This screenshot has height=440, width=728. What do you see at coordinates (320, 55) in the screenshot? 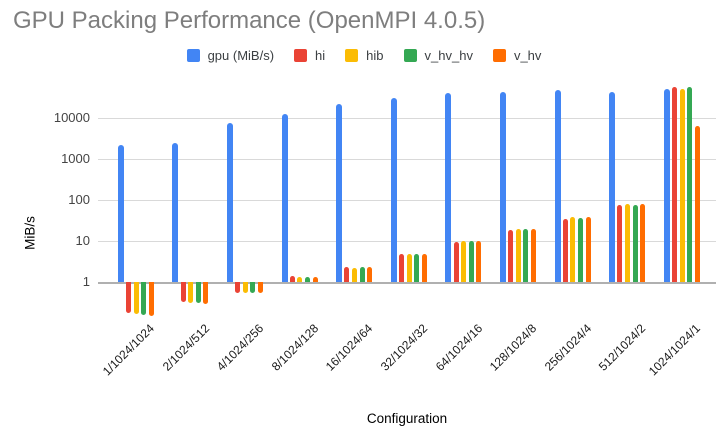
I see `legend-label: hi` at bounding box center [320, 55].